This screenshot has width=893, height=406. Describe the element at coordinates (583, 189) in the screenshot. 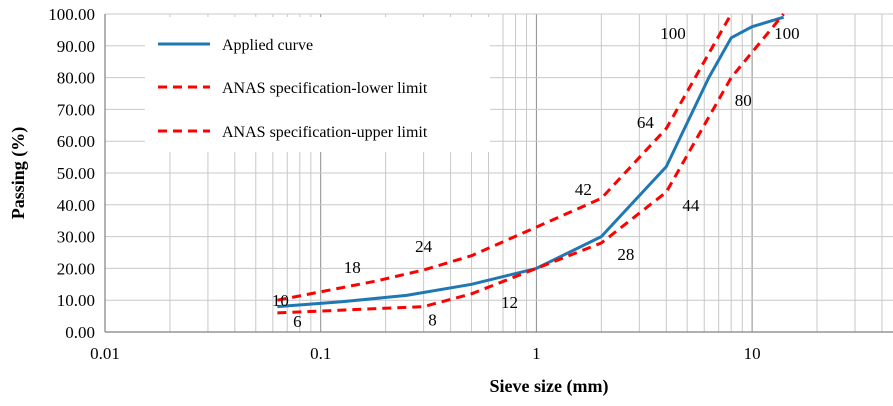

I see `data-annotation: 42` at that location.